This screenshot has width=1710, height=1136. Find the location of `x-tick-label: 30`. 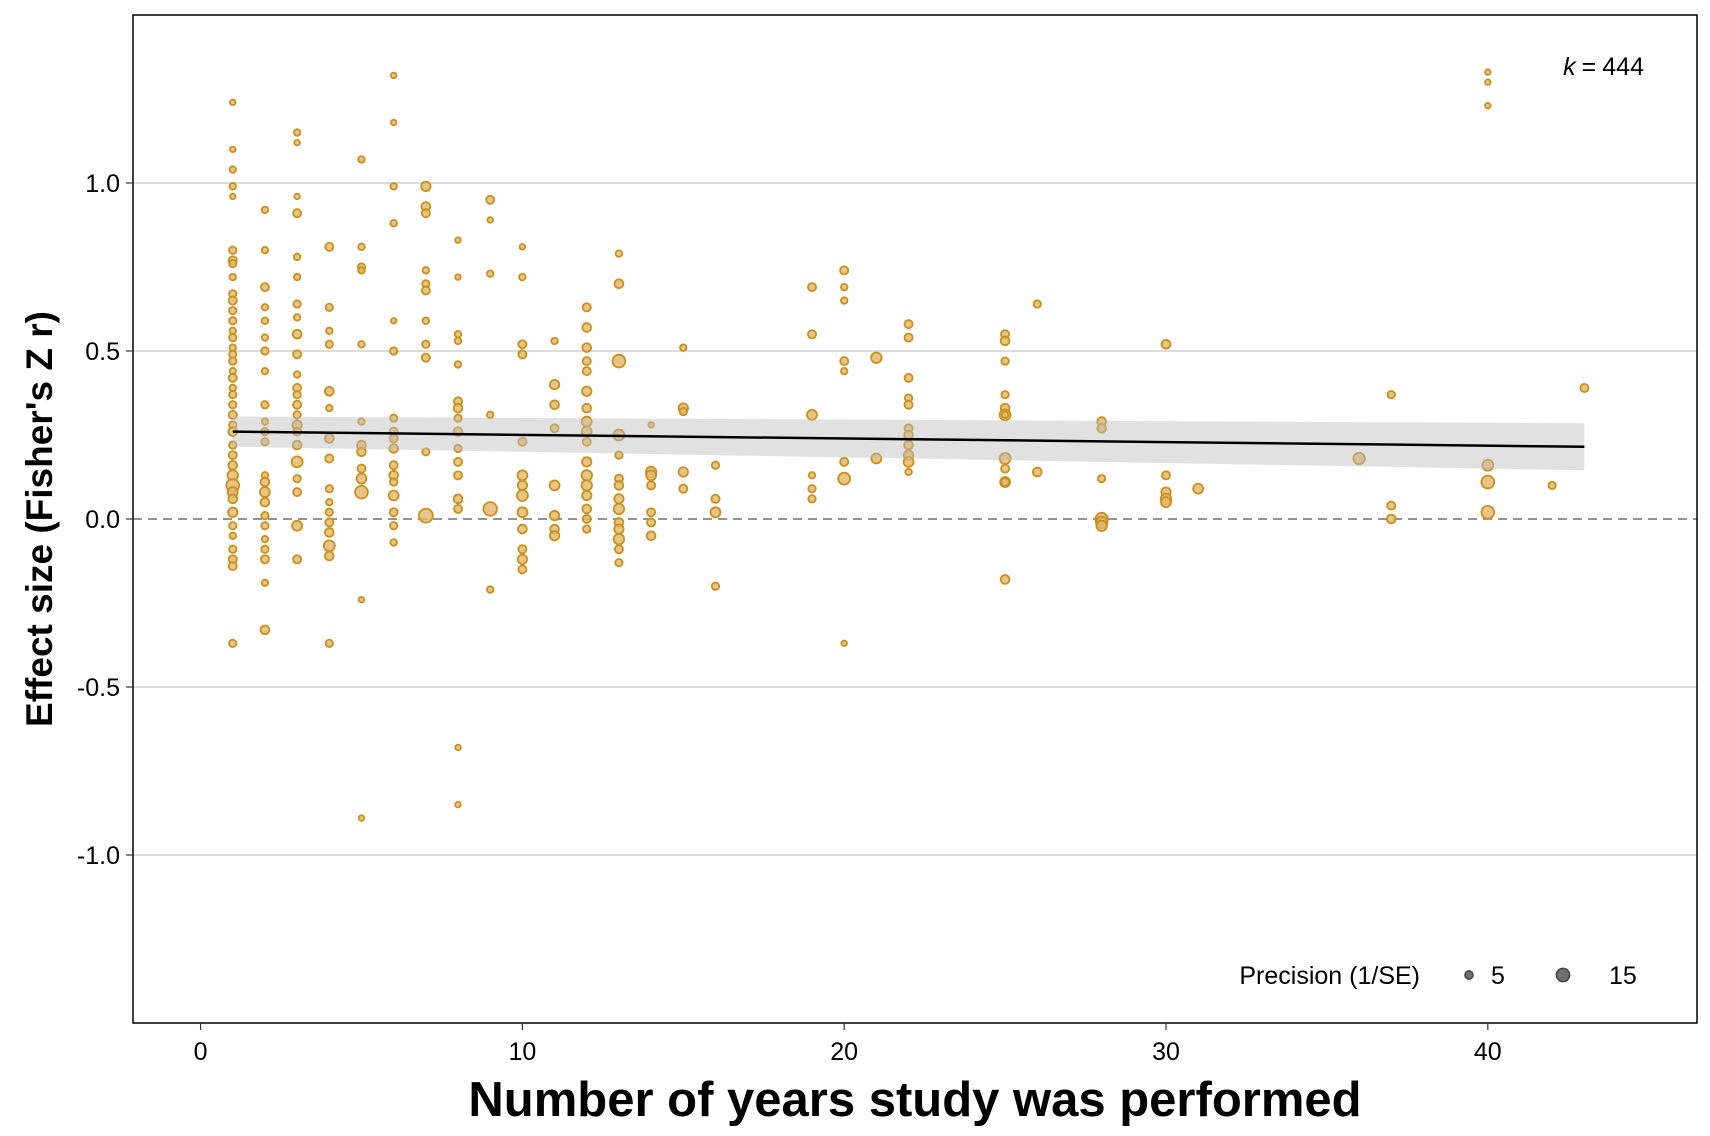

x-tick-label: 30 is located at coordinates (1166, 1052).